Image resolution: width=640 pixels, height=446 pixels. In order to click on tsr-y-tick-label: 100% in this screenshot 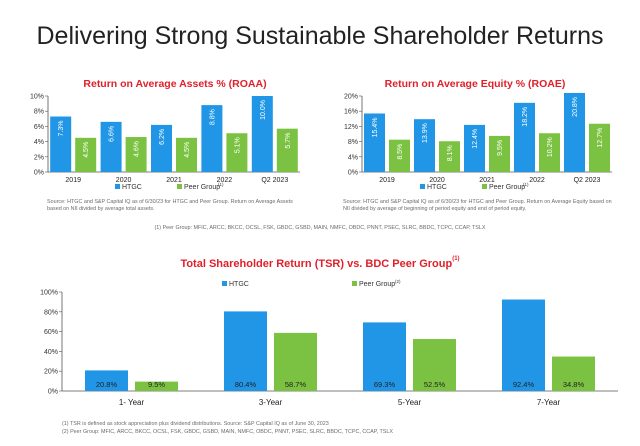, I will do `click(49, 293)`.